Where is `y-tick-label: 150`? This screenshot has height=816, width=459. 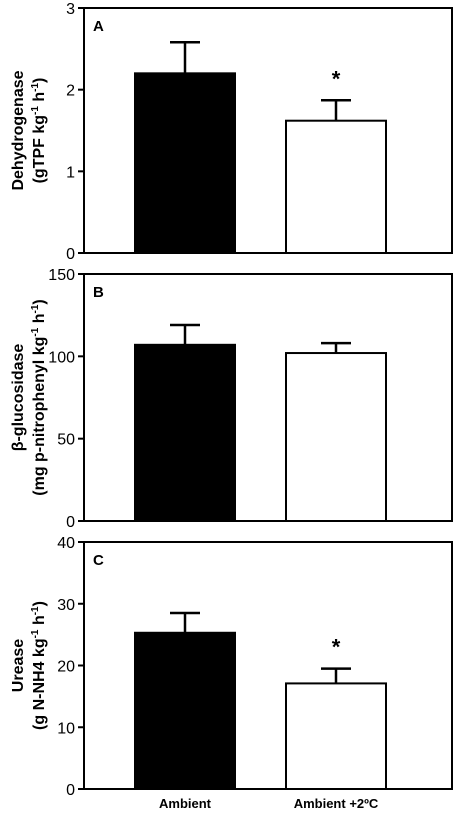
y-tick-label: 150 is located at coordinates (61, 275).